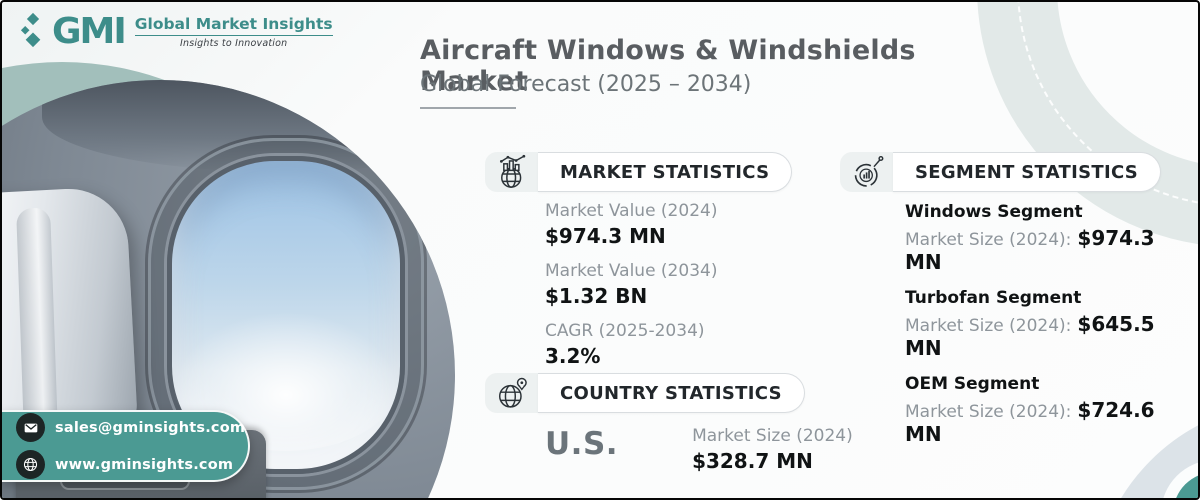  I want to click on market-statistics-label: MARKET STATISTICS, so click(665, 172).